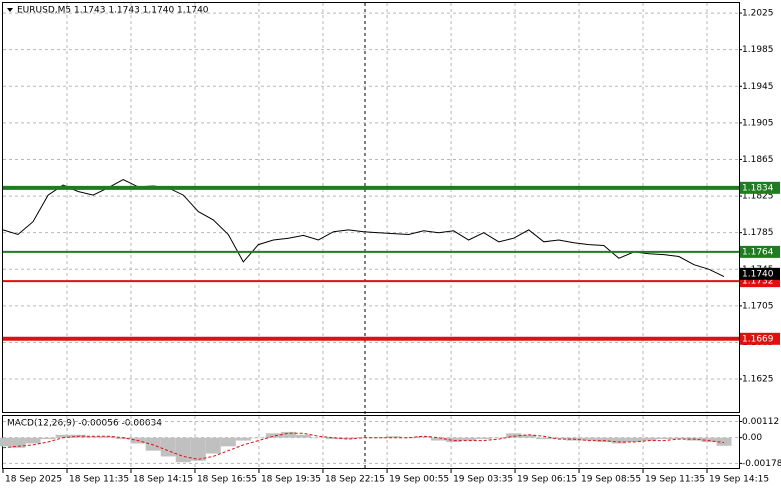  Describe the element at coordinates (355, 480) in the screenshot. I see `x-tick-label: 18 Sep 22:15` at that location.